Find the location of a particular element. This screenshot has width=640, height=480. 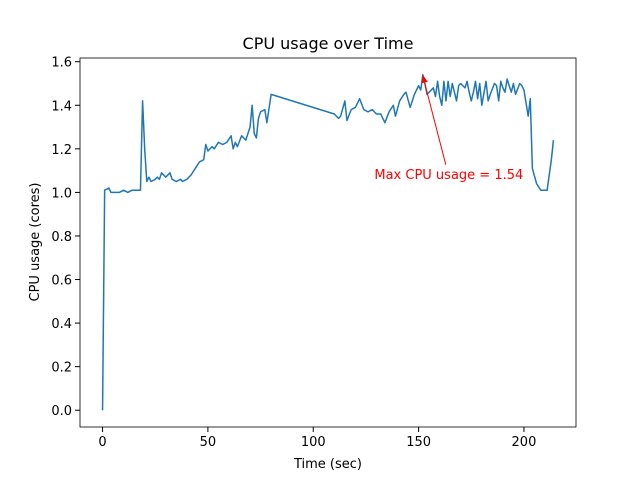

x-axis-label: Time (sec) is located at coordinates (327, 464).